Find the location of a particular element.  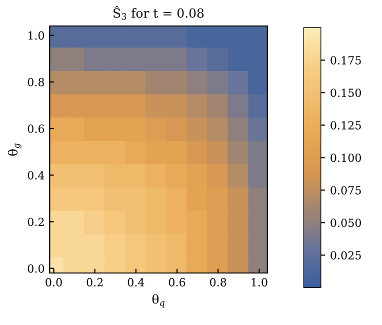

x-tick-label: 1.0 is located at coordinates (260, 282).